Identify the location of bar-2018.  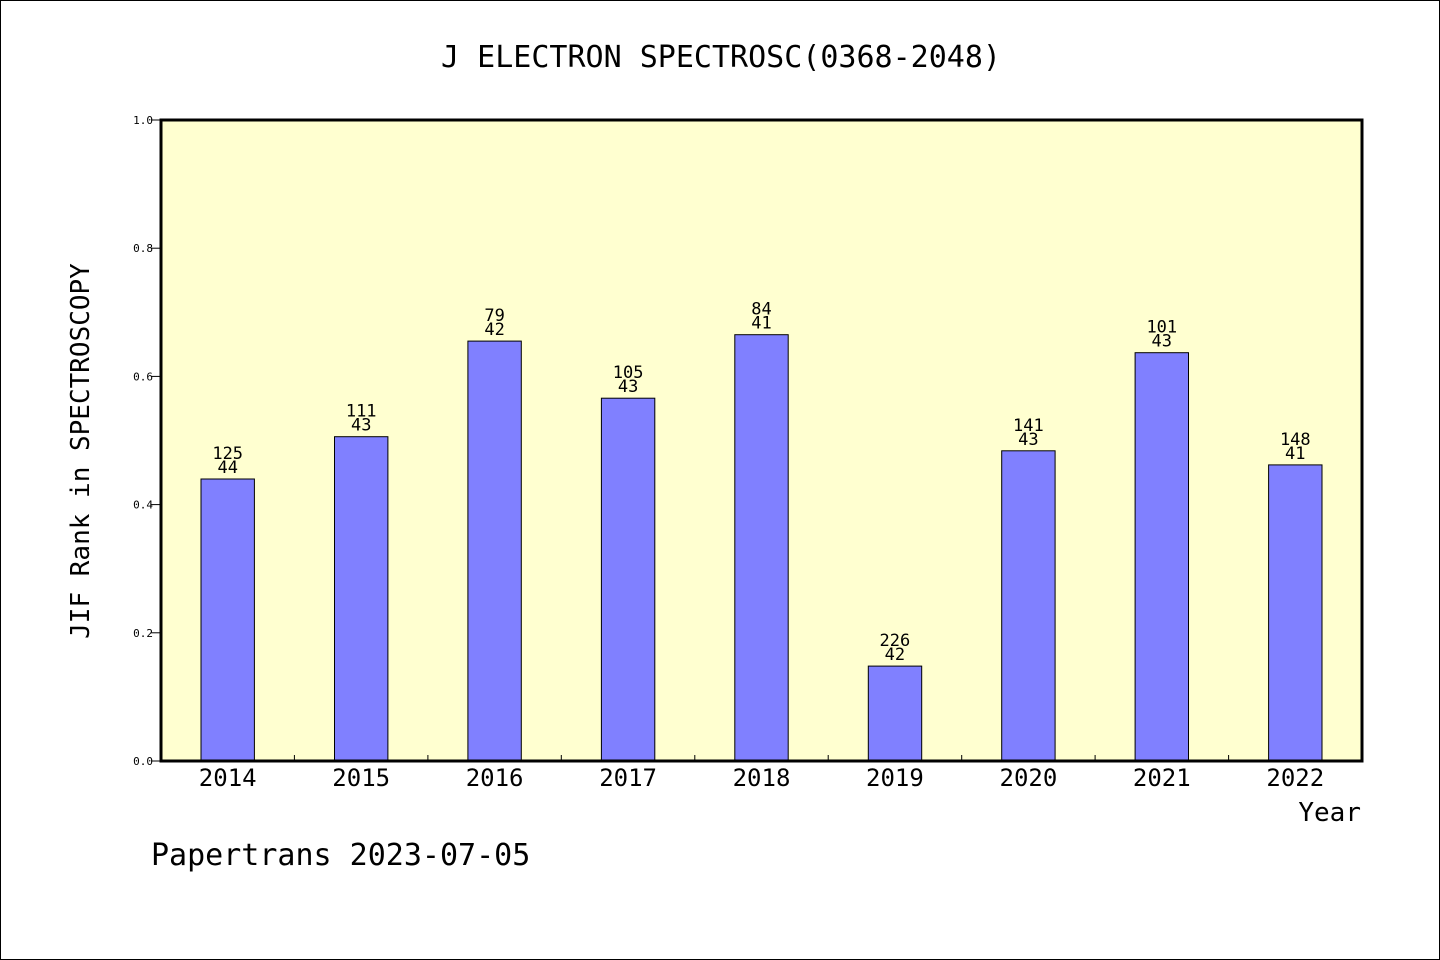
(761, 548).